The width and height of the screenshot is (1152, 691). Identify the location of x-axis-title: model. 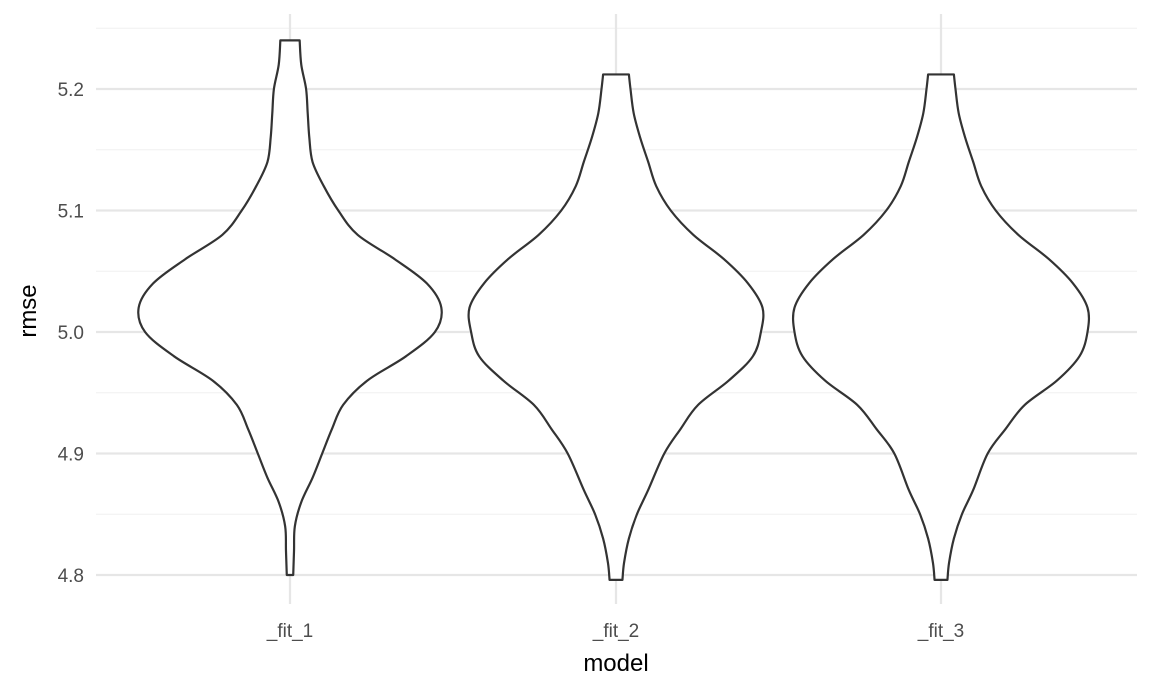
(615, 663).